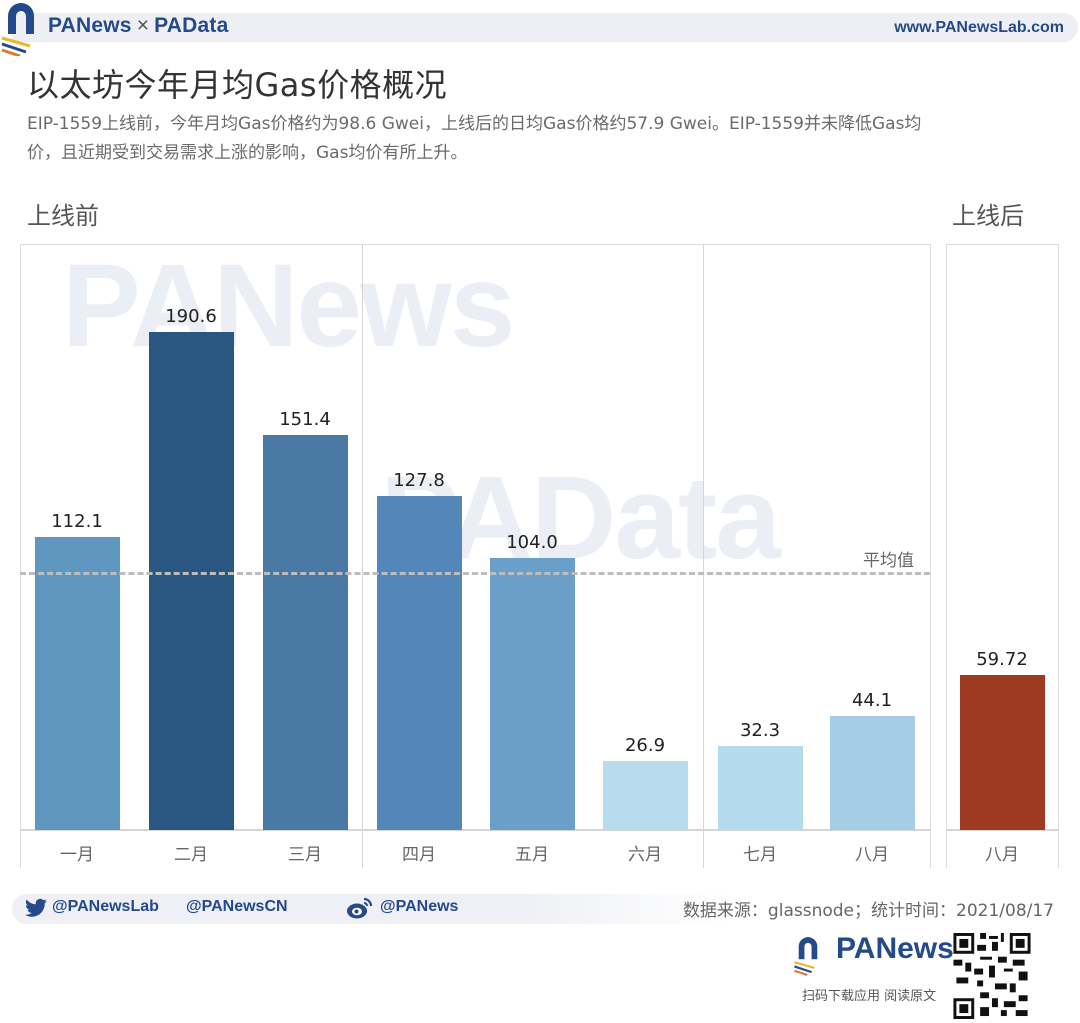  I want to click on xlabel-mar: 三月, so click(305, 855).